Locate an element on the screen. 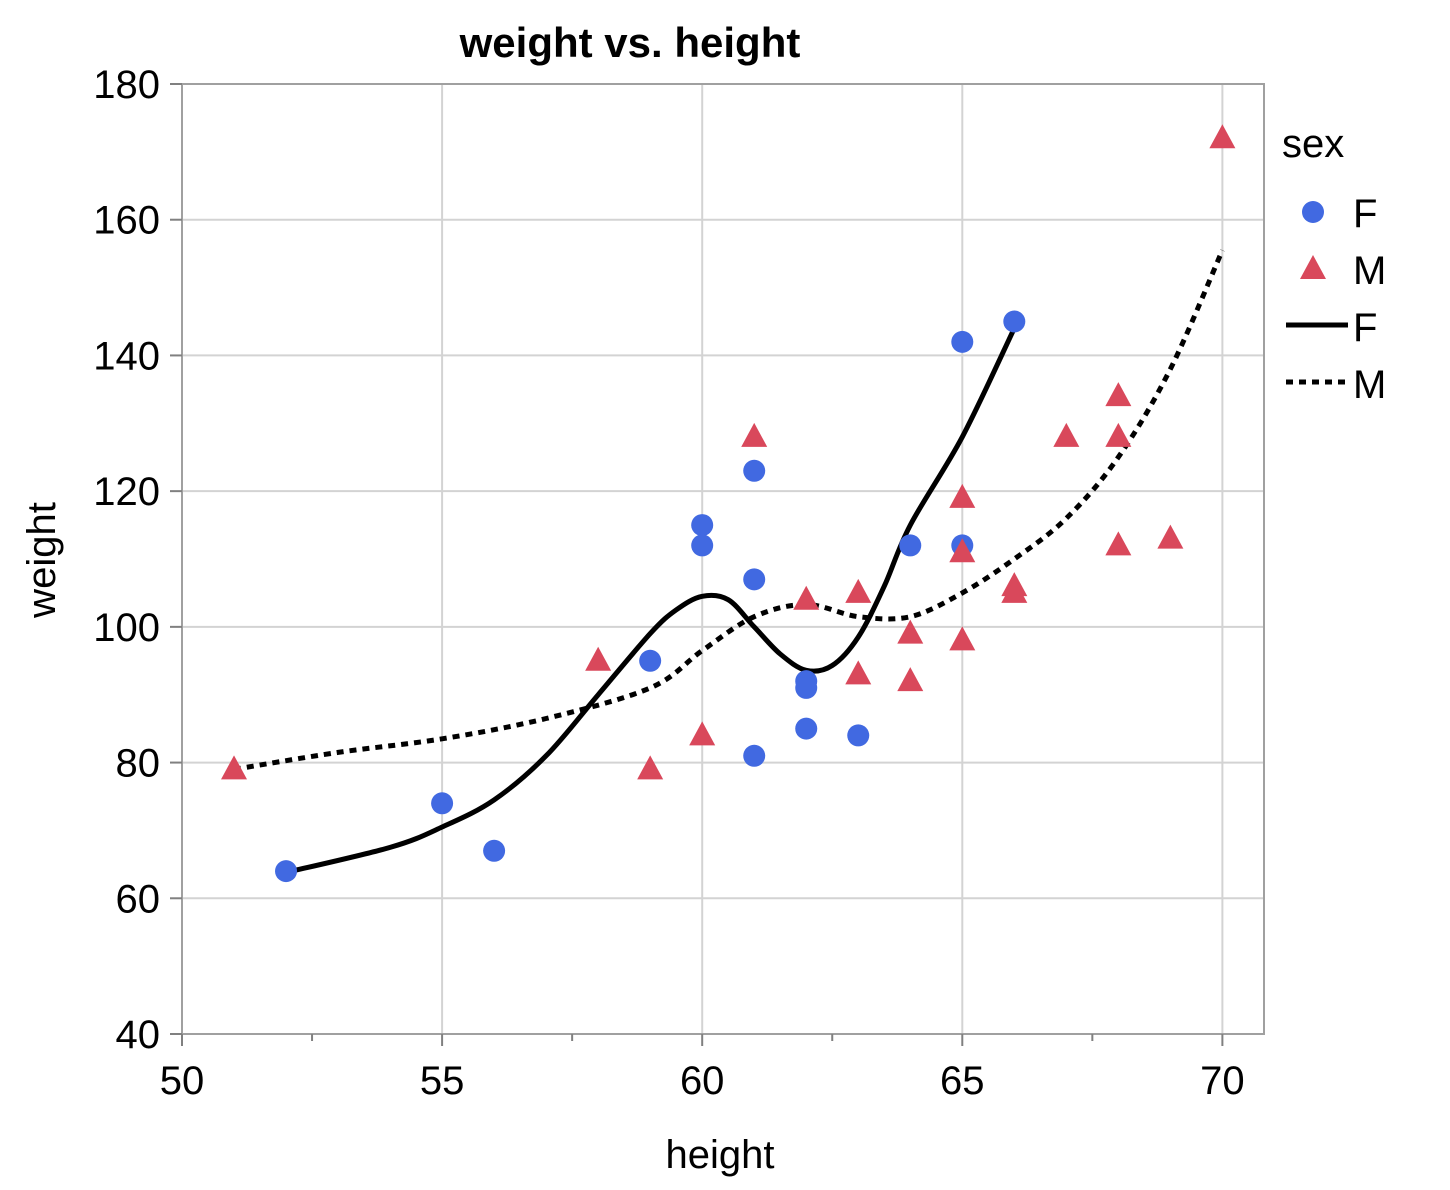 Image resolution: width=1450 pixels, height=1190 pixels. x-tick-label: 55 is located at coordinates (442, 1081).